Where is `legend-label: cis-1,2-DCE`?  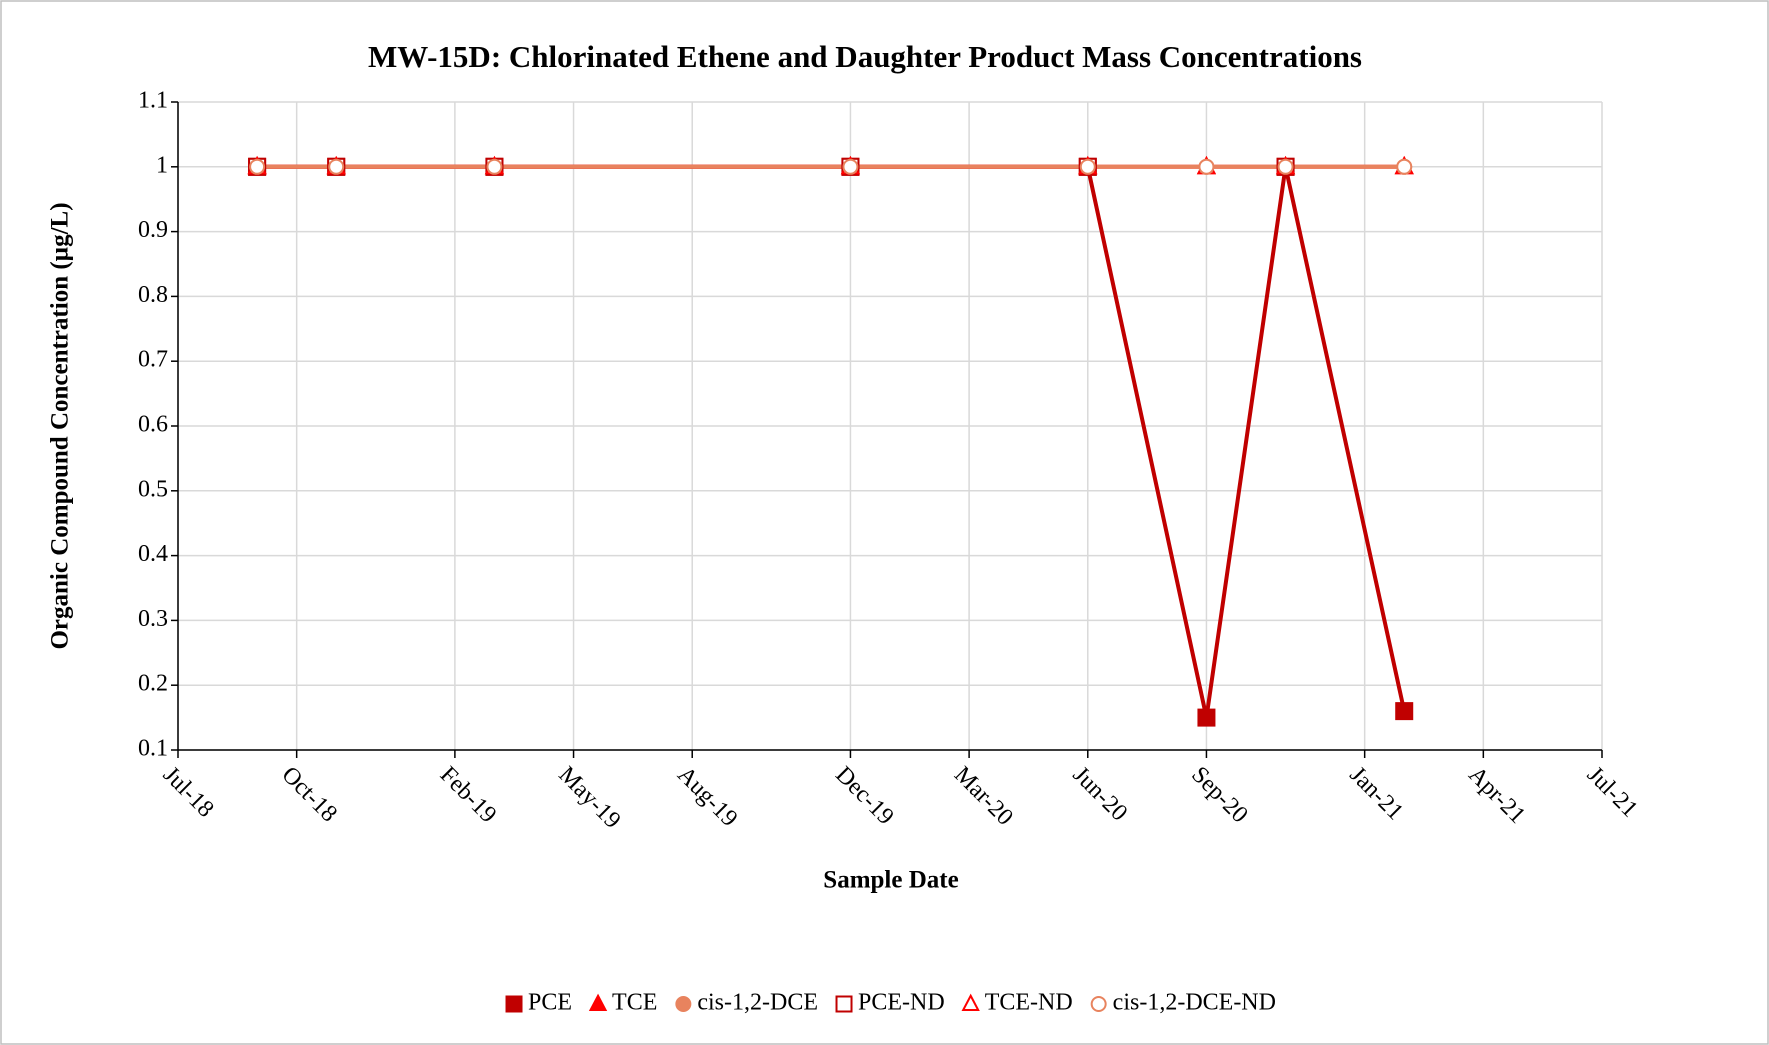
legend-label: cis-1,2-DCE is located at coordinates (757, 1003).